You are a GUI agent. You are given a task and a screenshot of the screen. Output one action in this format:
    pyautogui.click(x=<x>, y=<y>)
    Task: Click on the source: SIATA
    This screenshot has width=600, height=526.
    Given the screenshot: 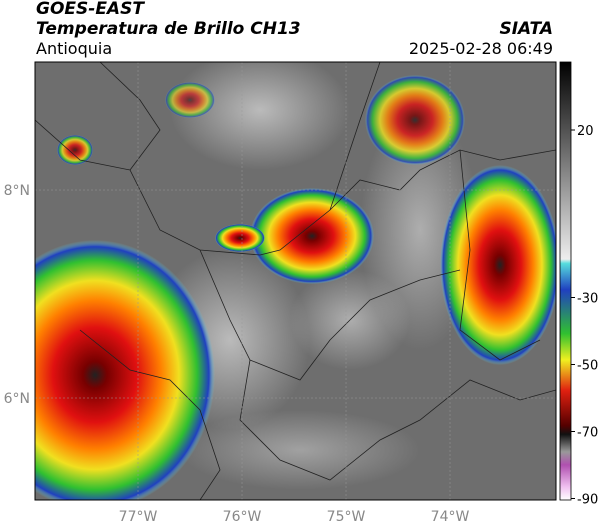 What is the action you would take?
    pyautogui.click(x=526, y=29)
    